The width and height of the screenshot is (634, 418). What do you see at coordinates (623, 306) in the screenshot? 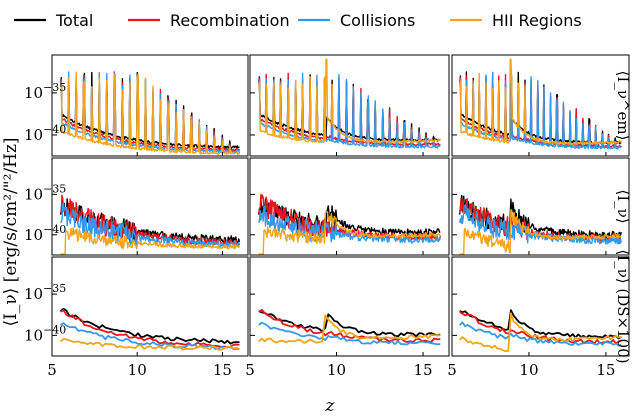
I see `row-label-3: ⟨I_ν⟩ (DS×100)` at bounding box center [623, 306].